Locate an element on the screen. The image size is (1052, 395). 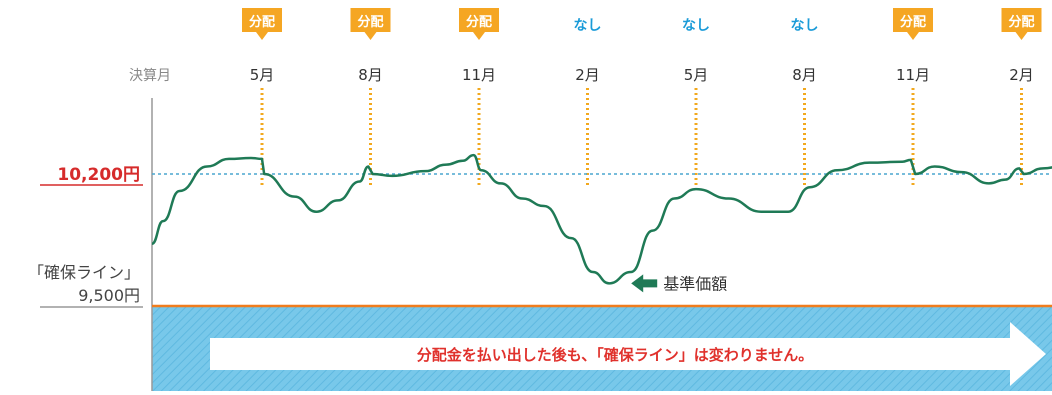
left-arrow-icon is located at coordinates (644, 283).